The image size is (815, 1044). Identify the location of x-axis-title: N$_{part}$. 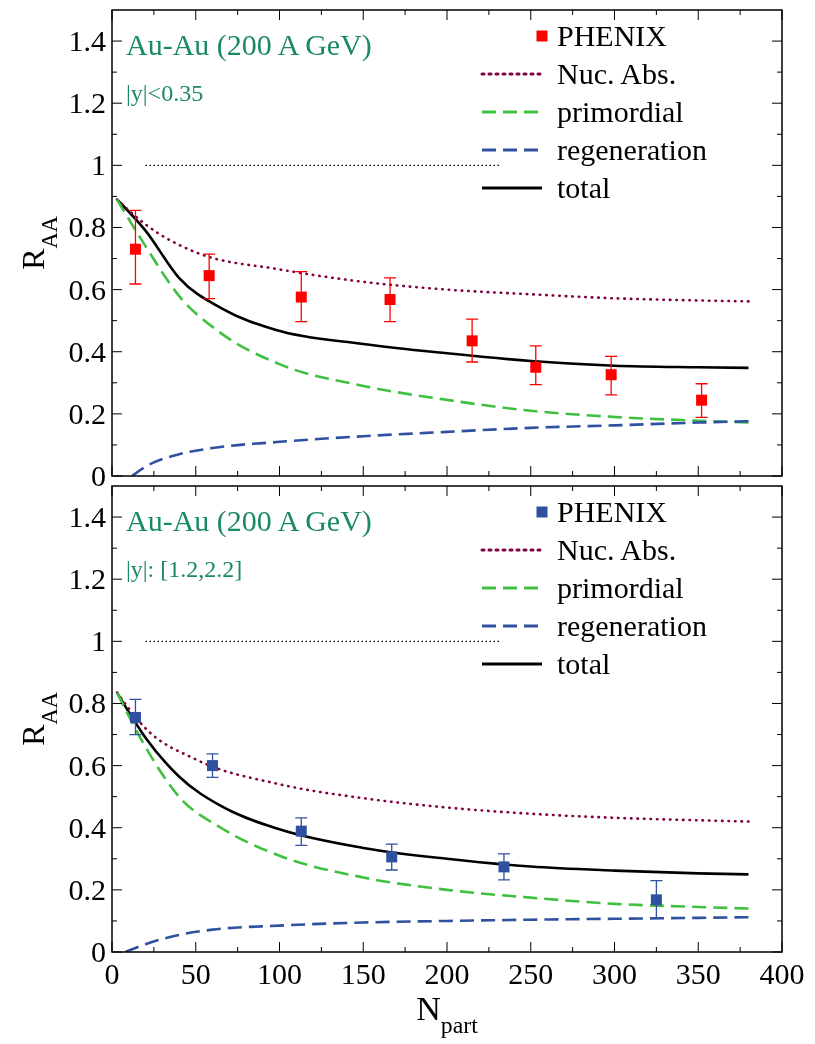
(447, 1014).